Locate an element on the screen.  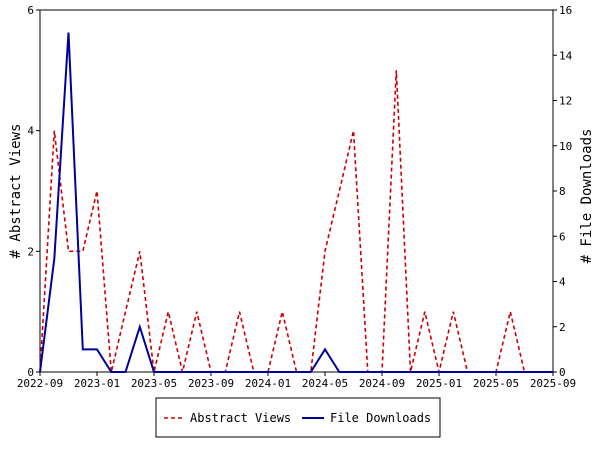
x-tick-label: 2023-05 is located at coordinates (154, 383).